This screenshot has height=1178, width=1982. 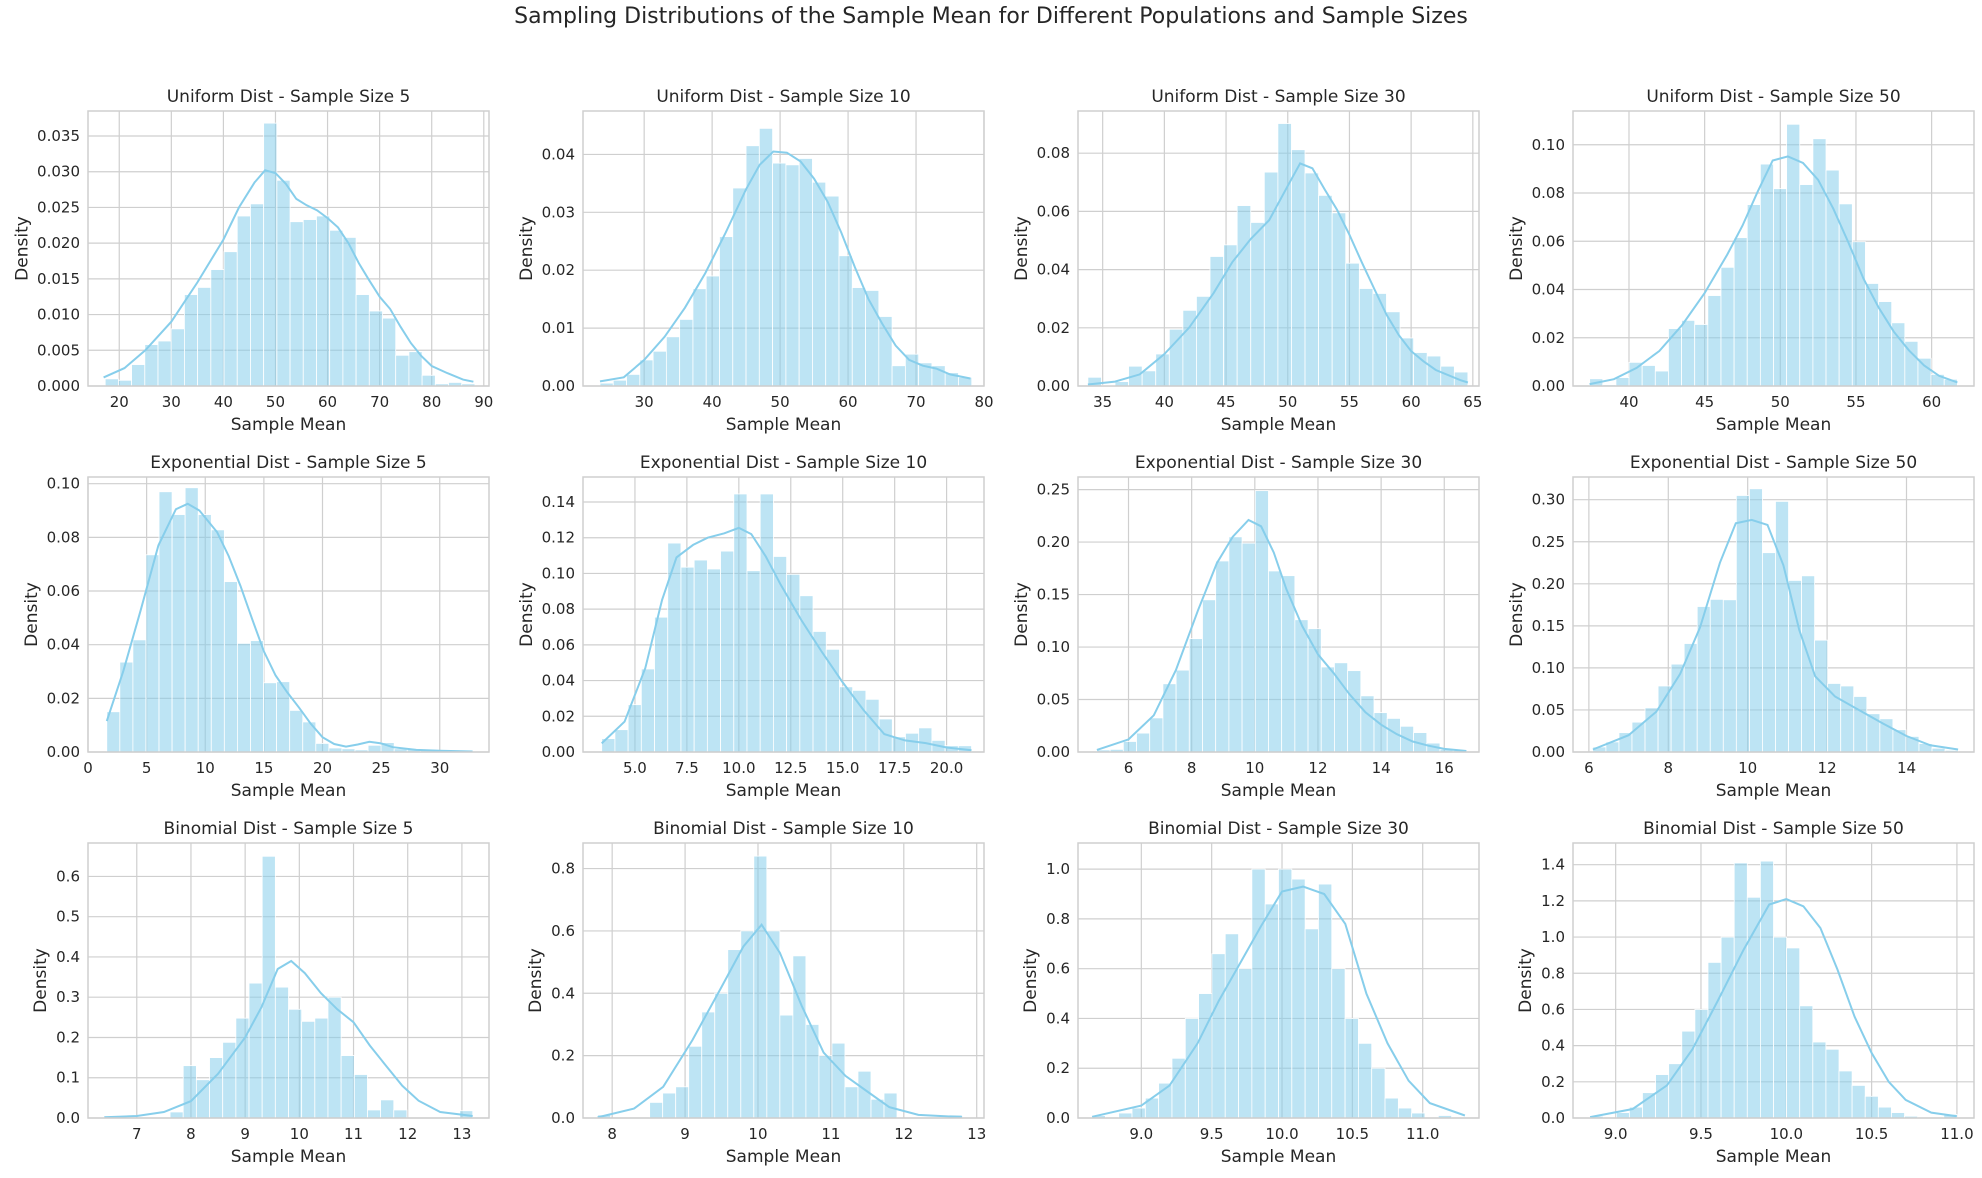 I want to click on y-tick-label: 0.10, so click(x=1548, y=145).